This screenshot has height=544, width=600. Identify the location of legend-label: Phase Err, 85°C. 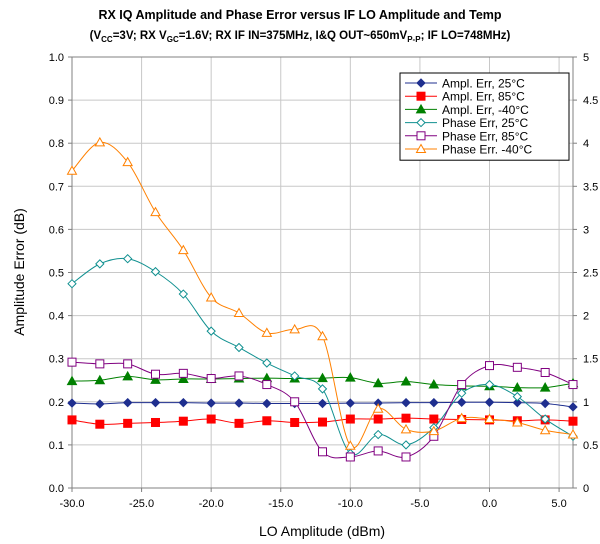
(485, 136).